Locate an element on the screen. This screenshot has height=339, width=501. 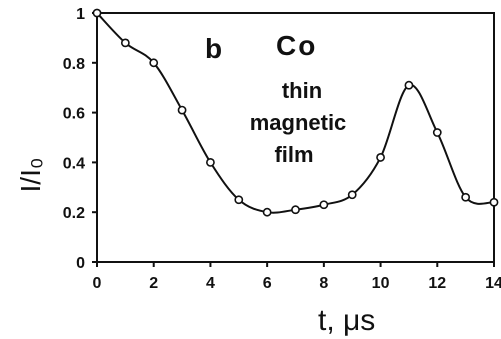
x-tick-label: 8 is located at coordinates (323, 283).